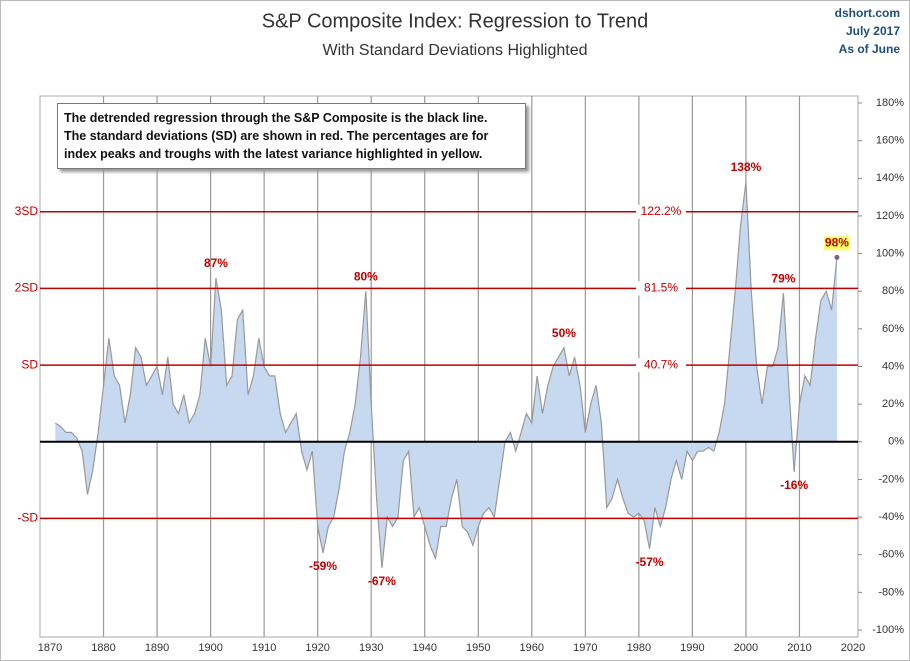 The width and height of the screenshot is (910, 661). What do you see at coordinates (50, 648) in the screenshot?
I see `x-tick-label: 1870` at bounding box center [50, 648].